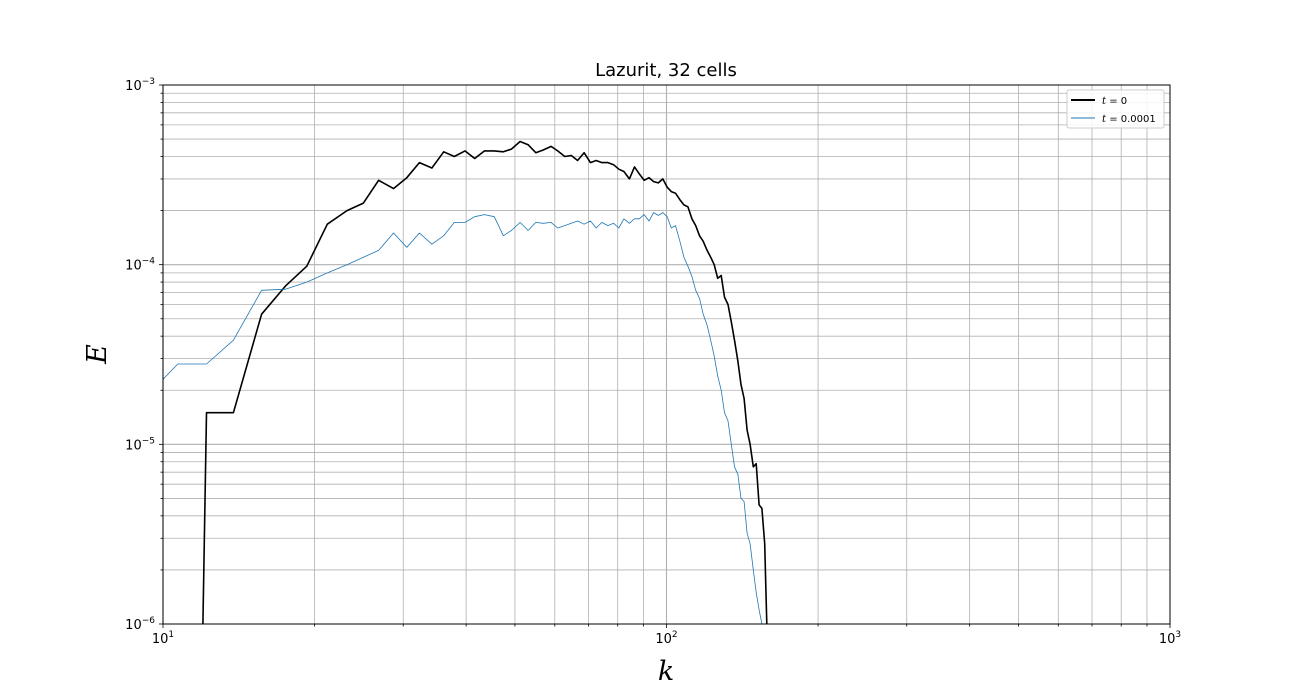  I want to click on x-axis-label: k, so click(666, 671).